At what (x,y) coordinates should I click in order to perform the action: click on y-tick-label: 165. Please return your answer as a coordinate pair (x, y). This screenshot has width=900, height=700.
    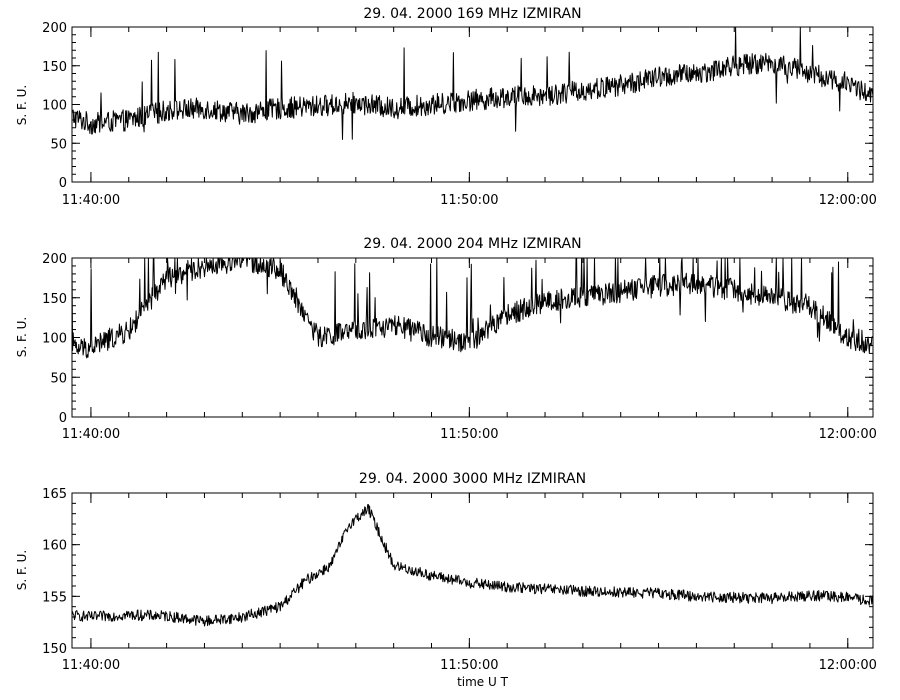
    Looking at the image, I should click on (54, 494).